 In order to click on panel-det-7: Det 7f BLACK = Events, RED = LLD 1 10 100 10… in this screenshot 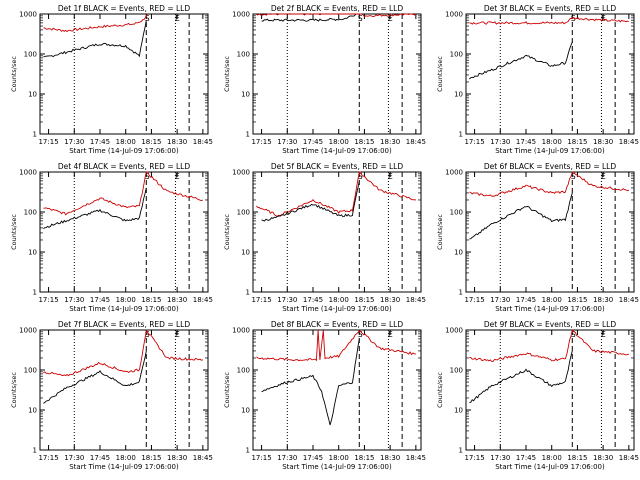, I will do `click(111, 395)`.